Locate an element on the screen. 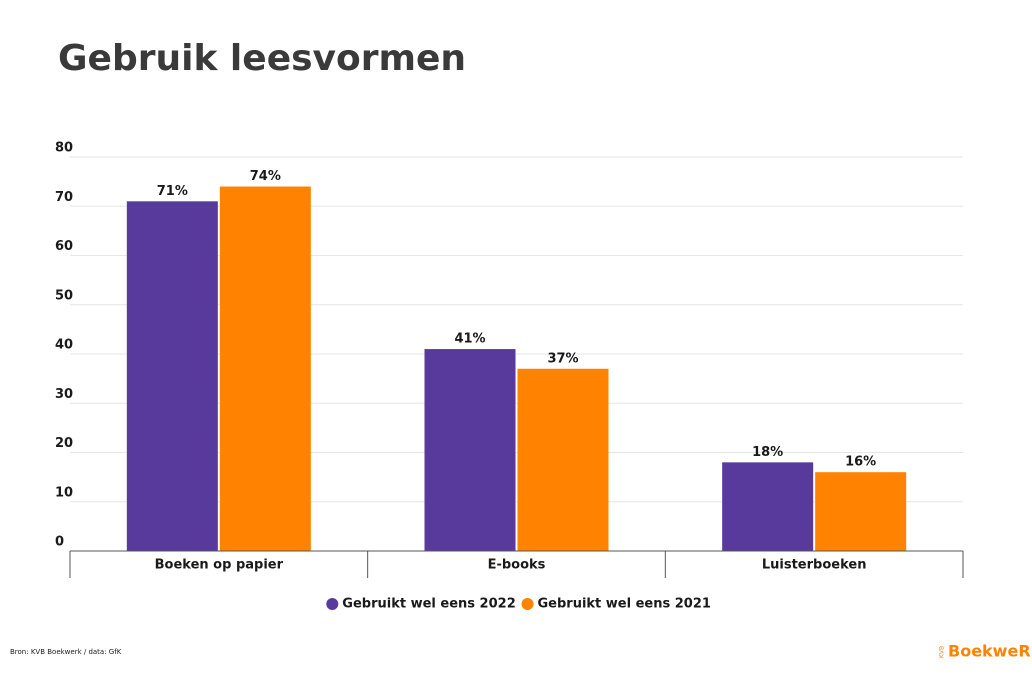 This screenshot has height=676, width=1032. y-tick-label: 40 is located at coordinates (64, 345).